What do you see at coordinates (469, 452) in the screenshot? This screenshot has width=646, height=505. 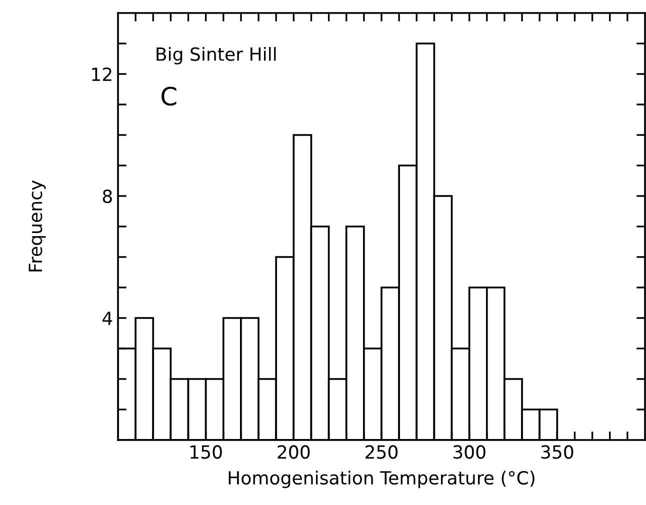 I see `x-tick-label: 300` at bounding box center [469, 452].